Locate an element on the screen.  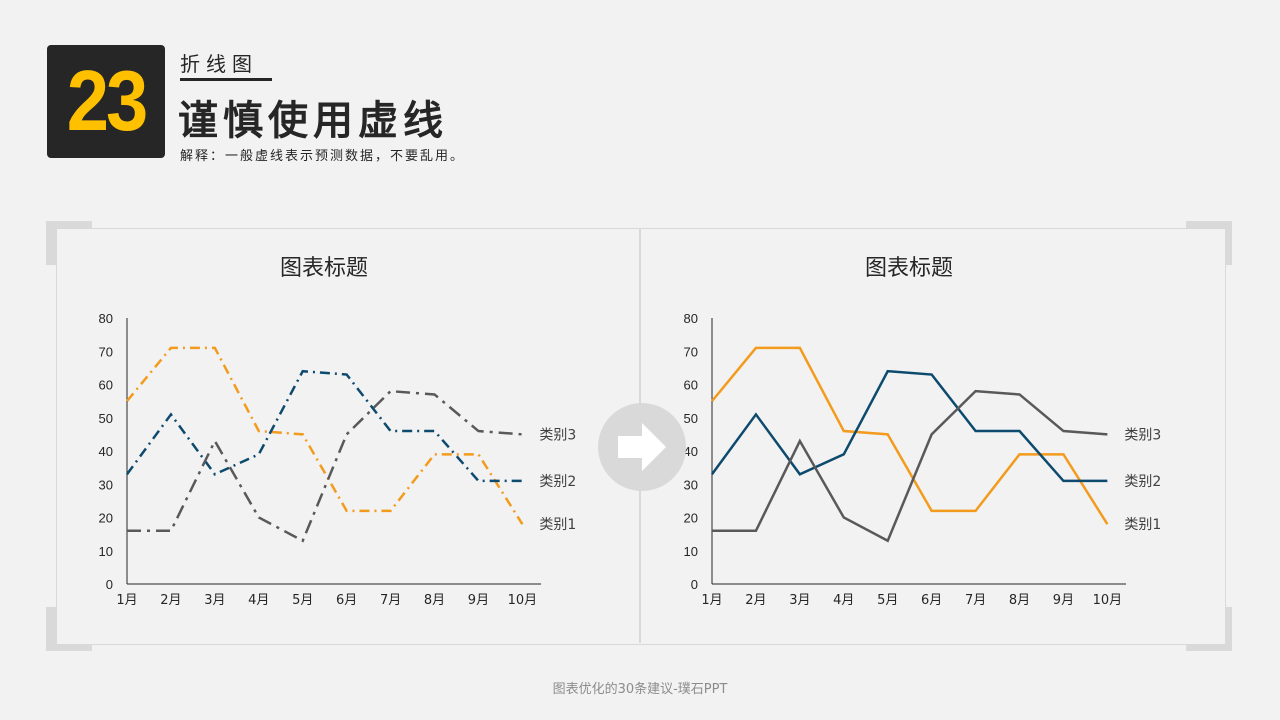
slide-explanation: 解释：一般虚线表示预测数据，不要乱用。 is located at coordinates (323, 156).